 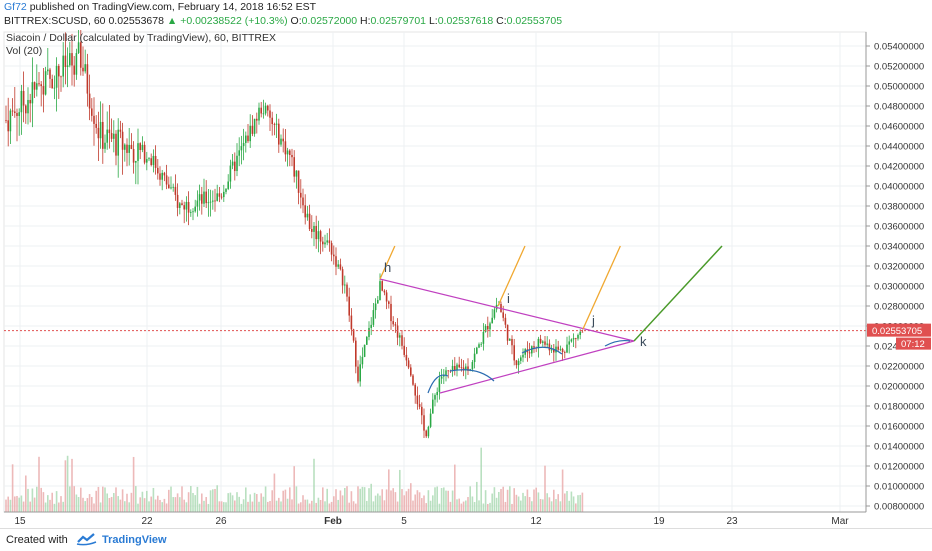 I want to click on time-axis: 15 22 26 Feb 5 12 19 23 Mar, so click(x=435, y=519).